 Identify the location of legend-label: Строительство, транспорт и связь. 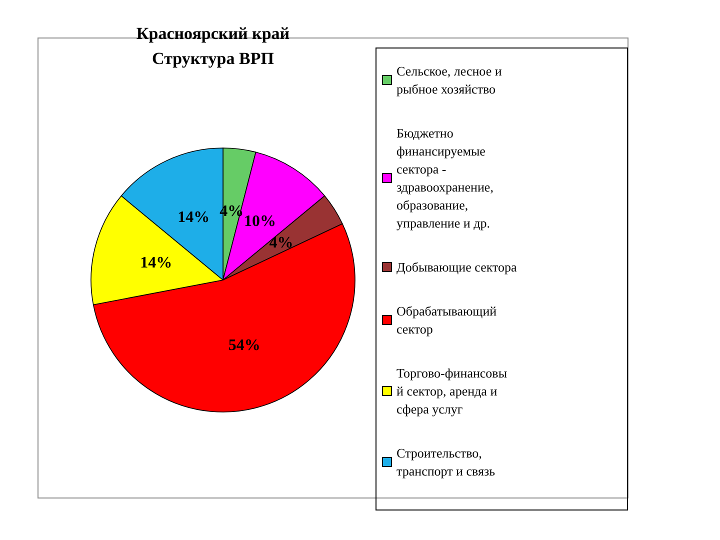
(446, 462).